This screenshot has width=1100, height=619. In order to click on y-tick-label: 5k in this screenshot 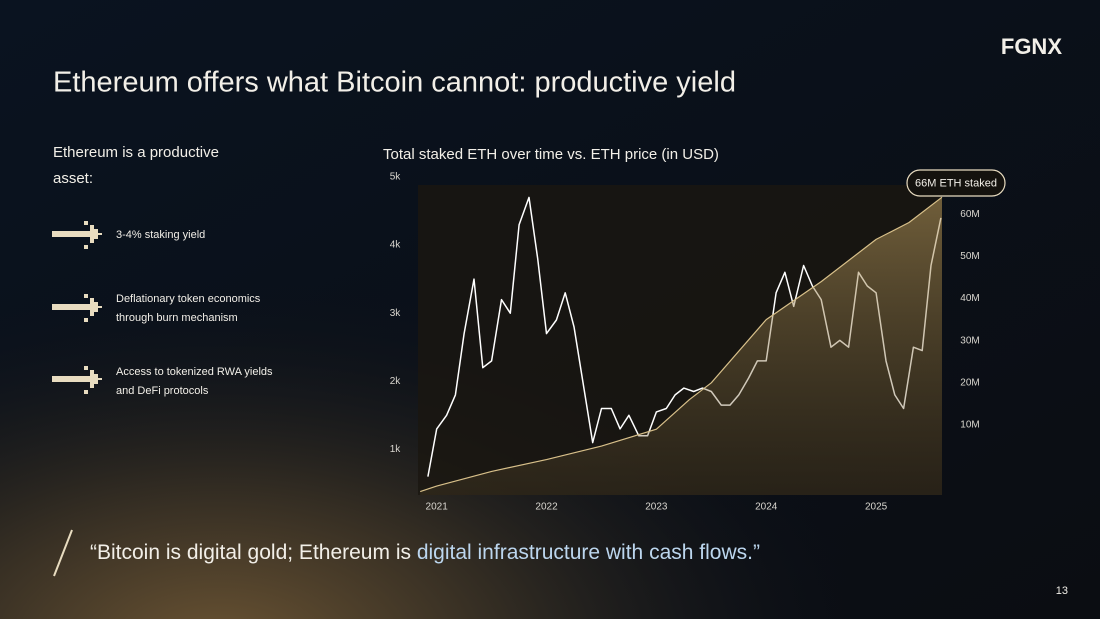, I will do `click(396, 177)`.